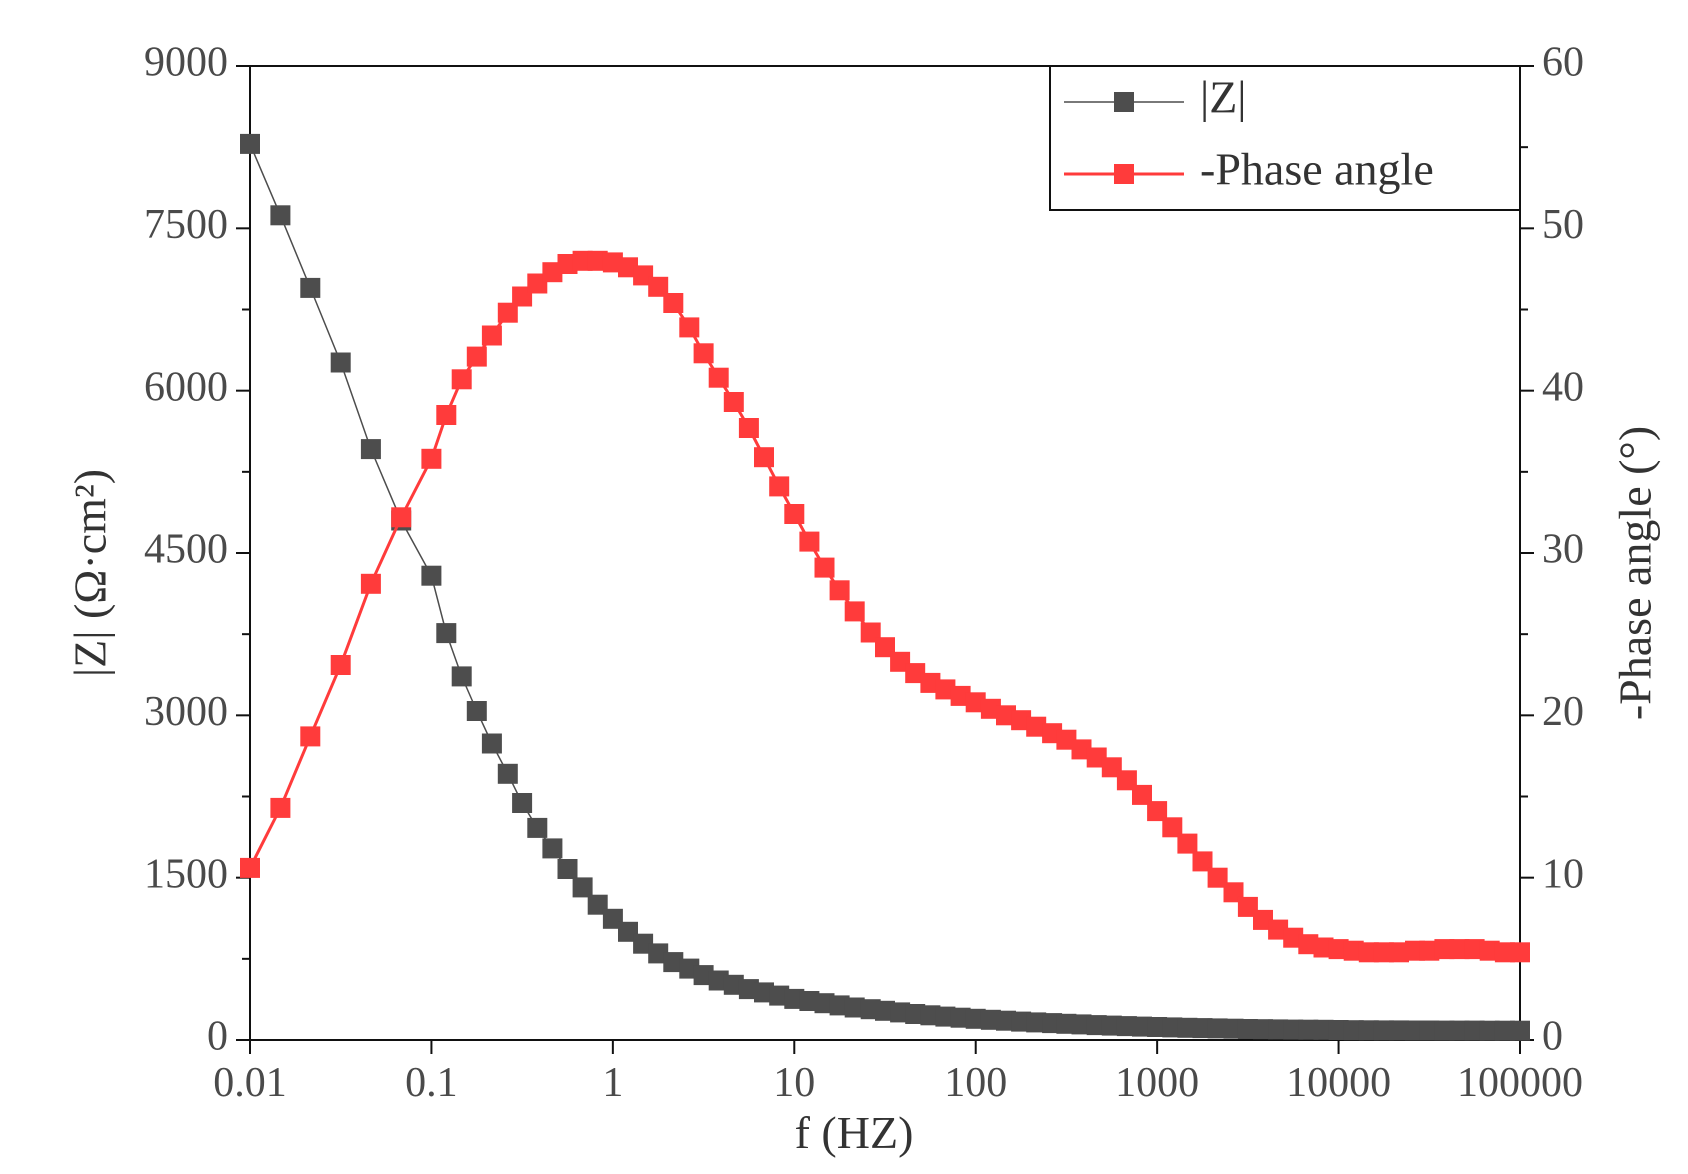  I want to click on y-right-tick-label: 10, so click(1563, 874).